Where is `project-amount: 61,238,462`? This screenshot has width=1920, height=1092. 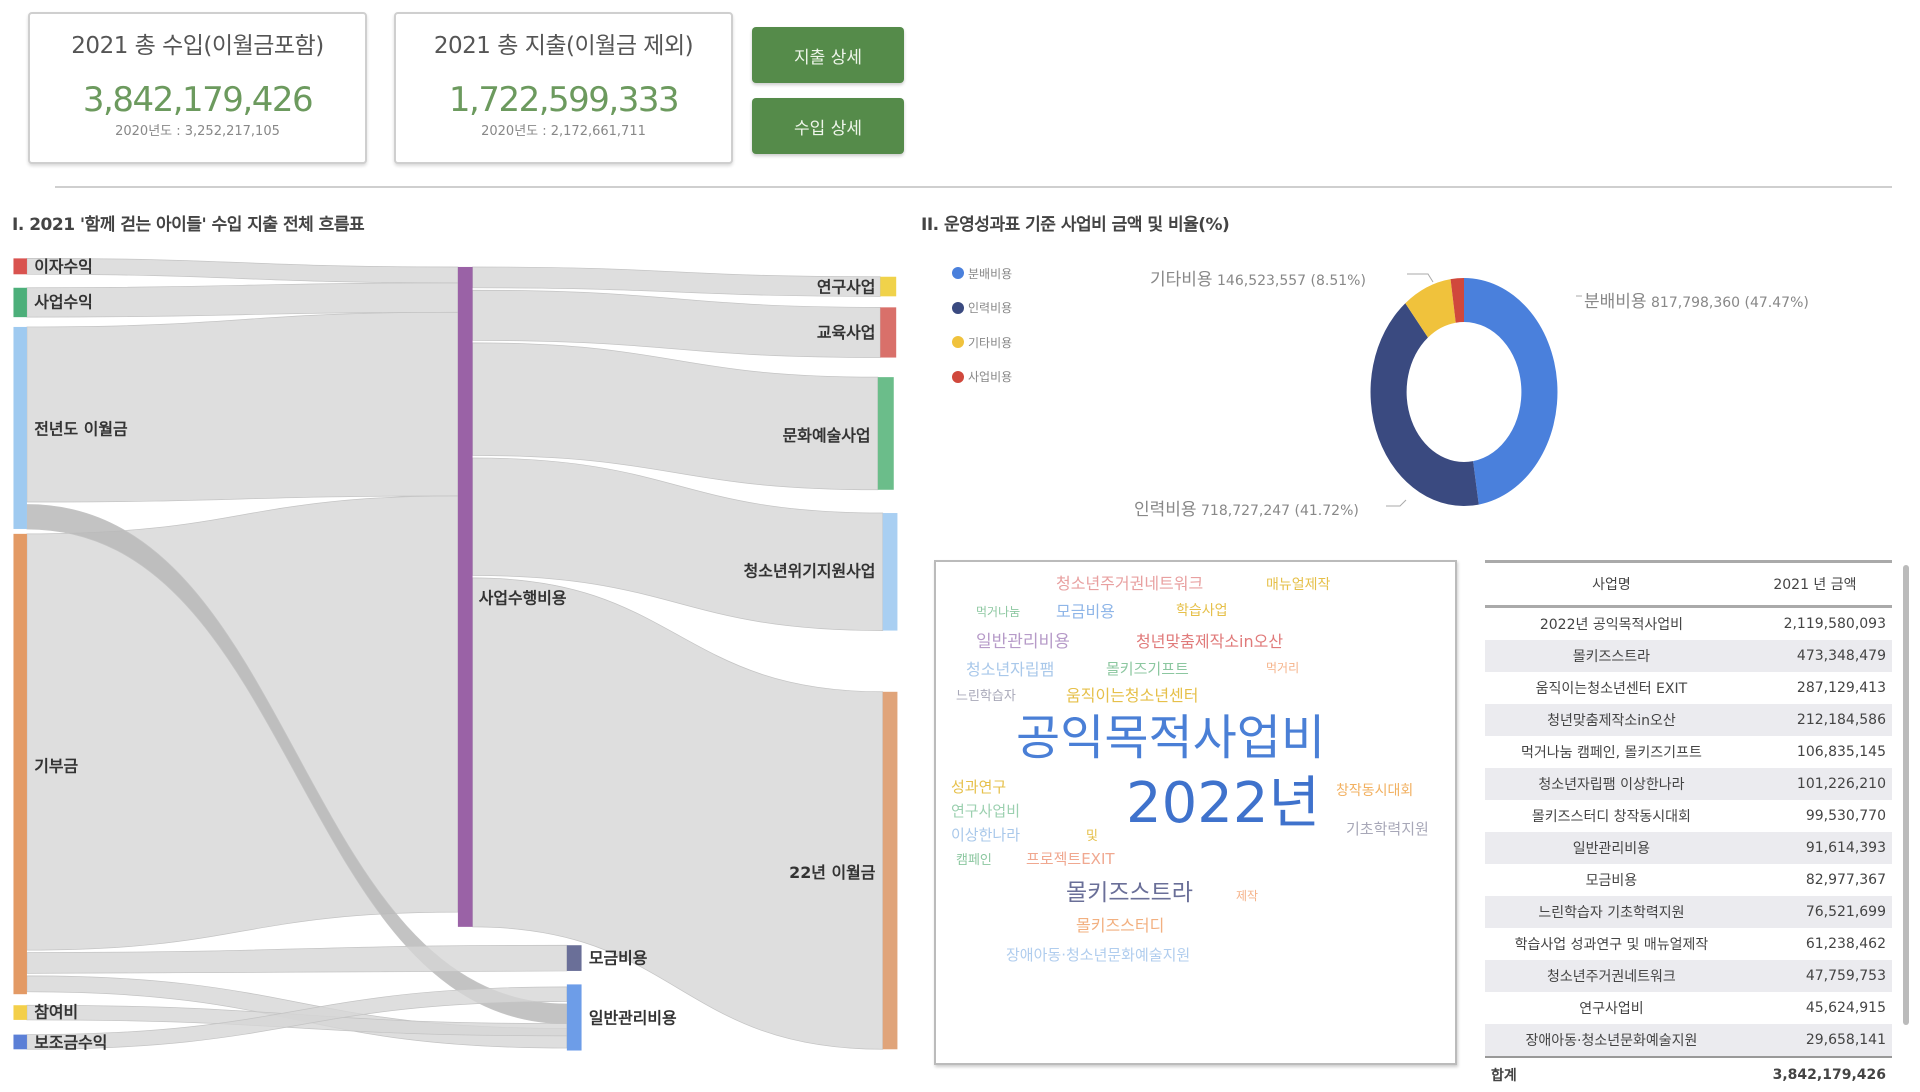
project-amount: 61,238,462 is located at coordinates (1845, 944).